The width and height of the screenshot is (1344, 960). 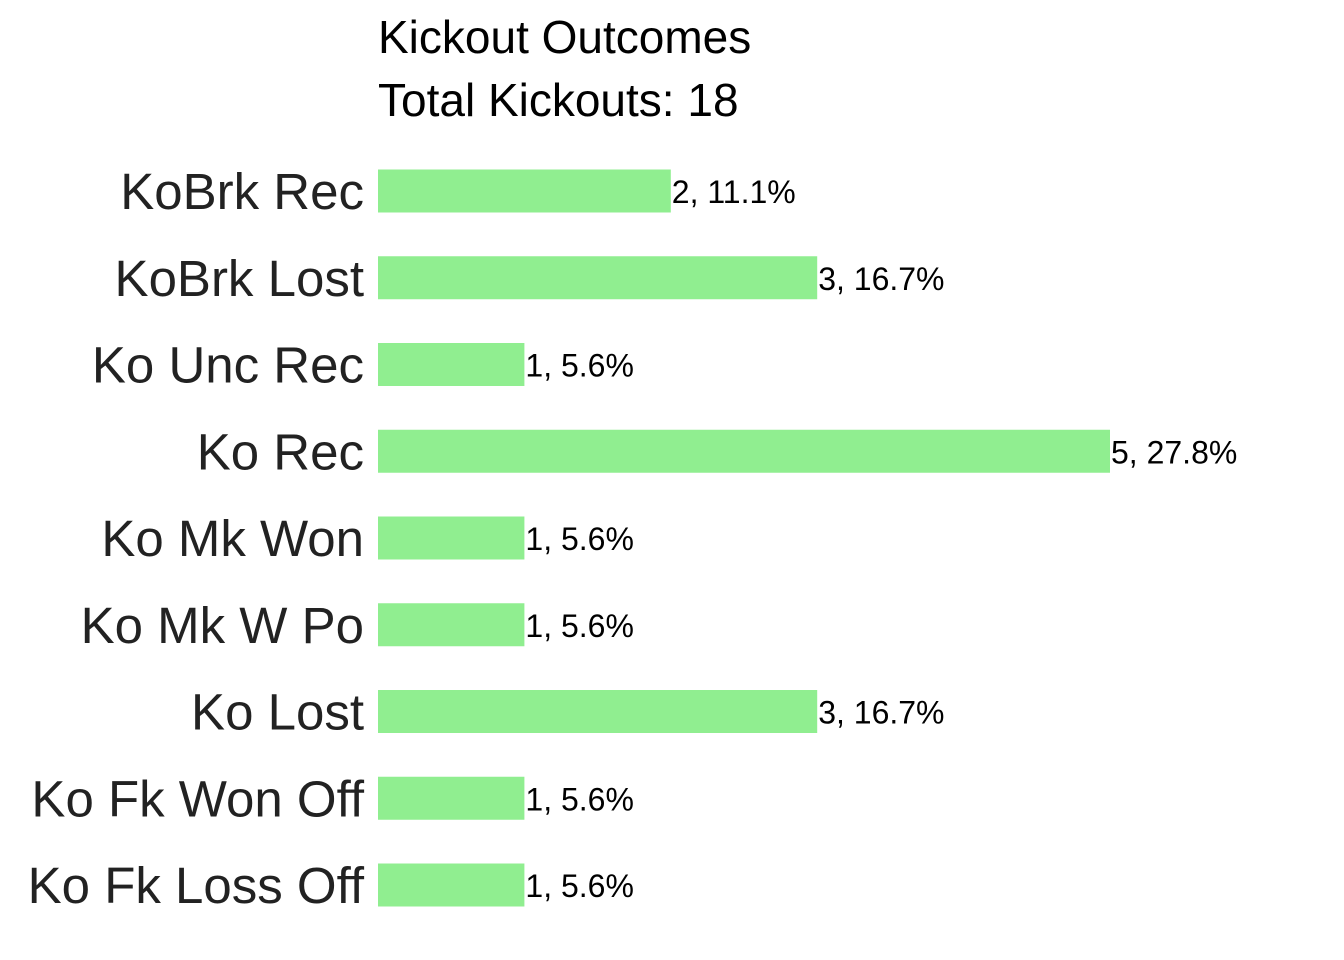 What do you see at coordinates (564, 37) in the screenshot?
I see `chart-title: Kickout Outcomes` at bounding box center [564, 37].